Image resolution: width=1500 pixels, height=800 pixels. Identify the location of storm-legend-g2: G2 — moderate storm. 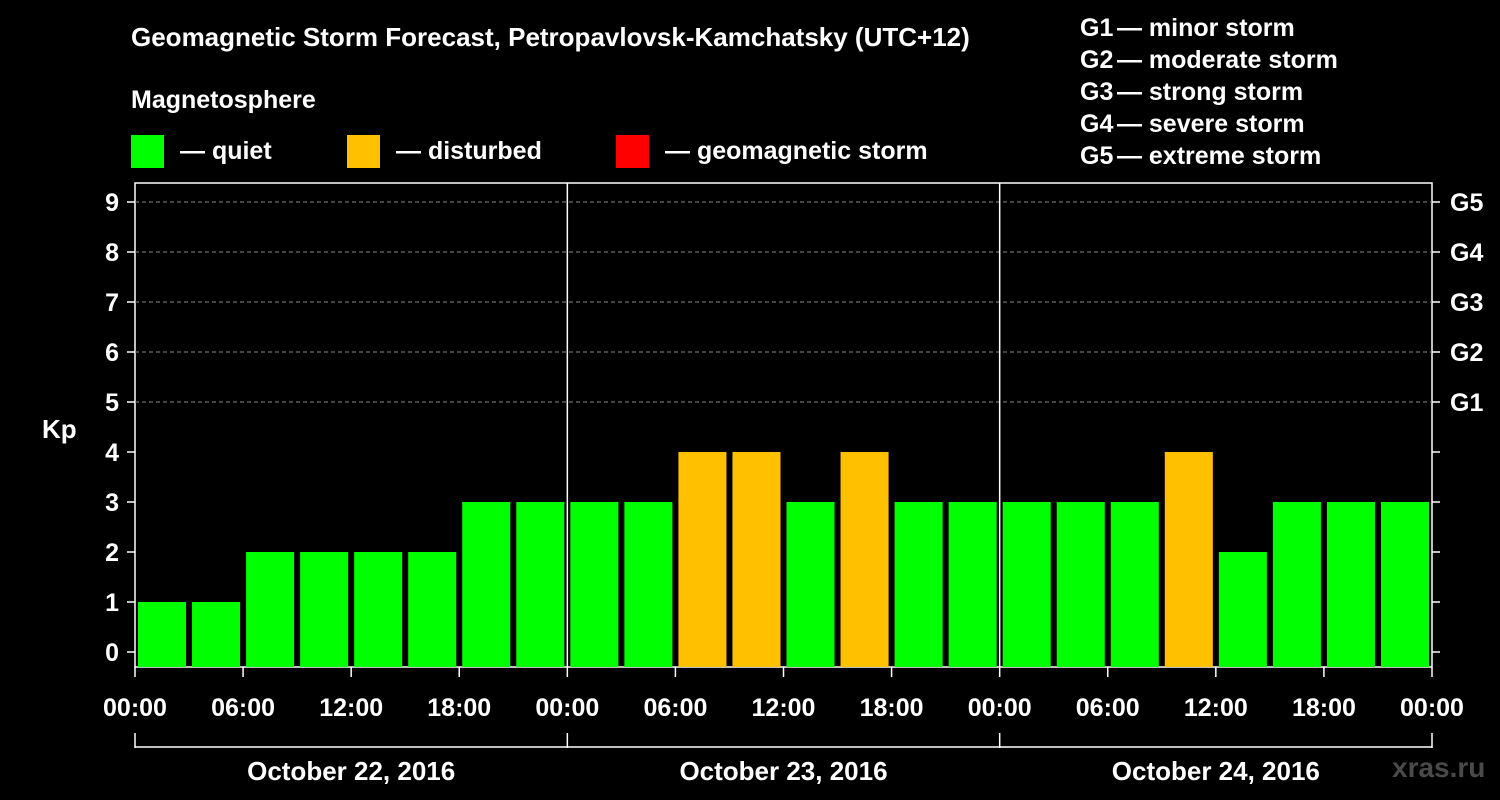
(1209, 60).